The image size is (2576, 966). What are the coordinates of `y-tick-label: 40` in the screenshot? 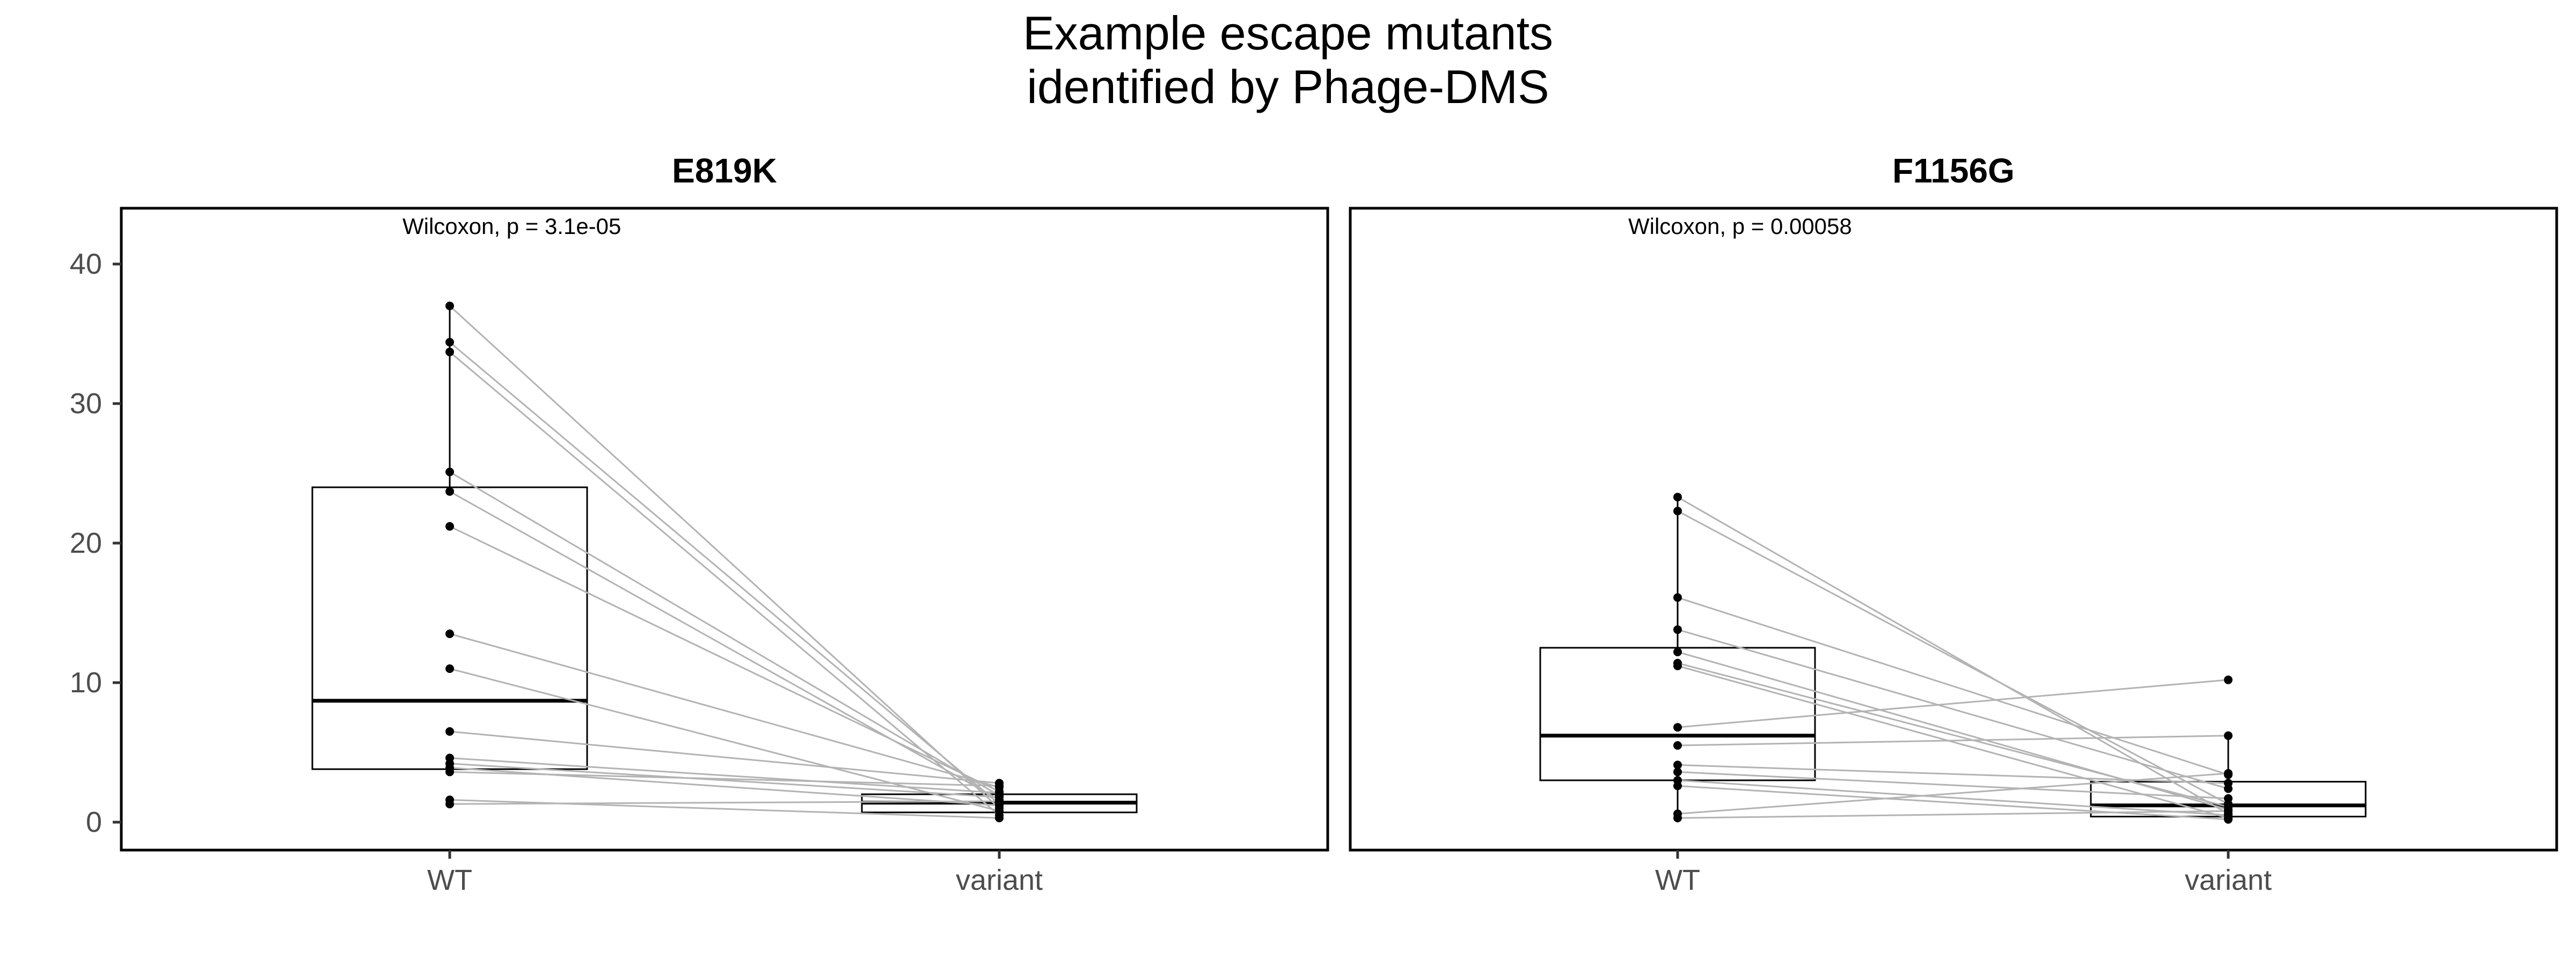 It's located at (86, 264).